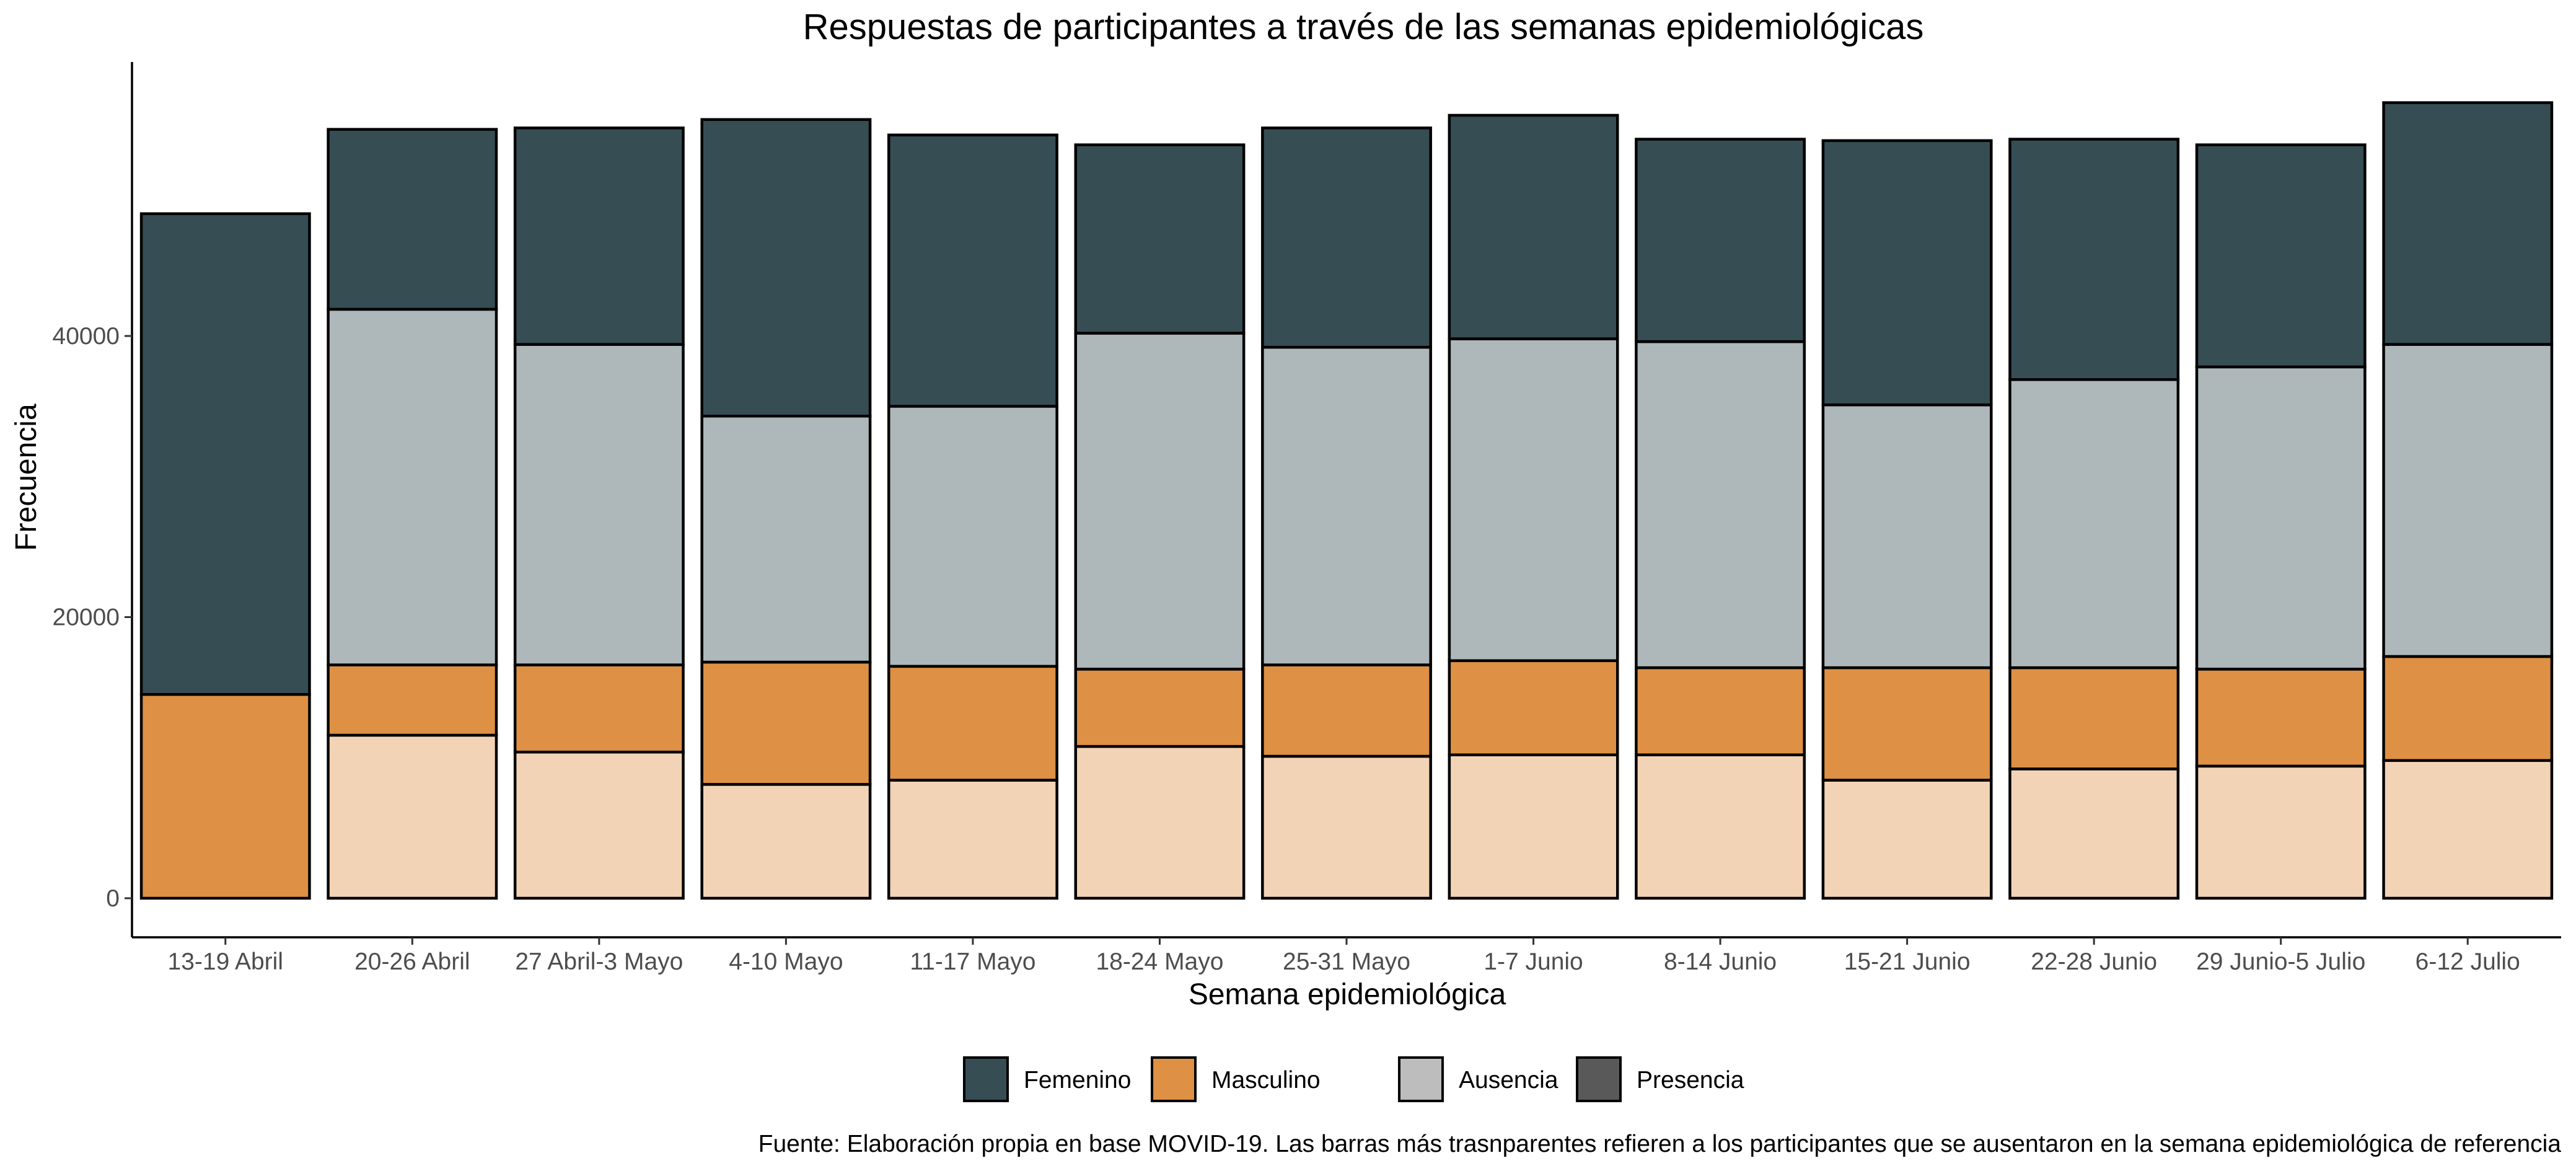  What do you see at coordinates (2280, 961) in the screenshot?
I see `x-tick-label-11: 29 Junio-5 Julio` at bounding box center [2280, 961].